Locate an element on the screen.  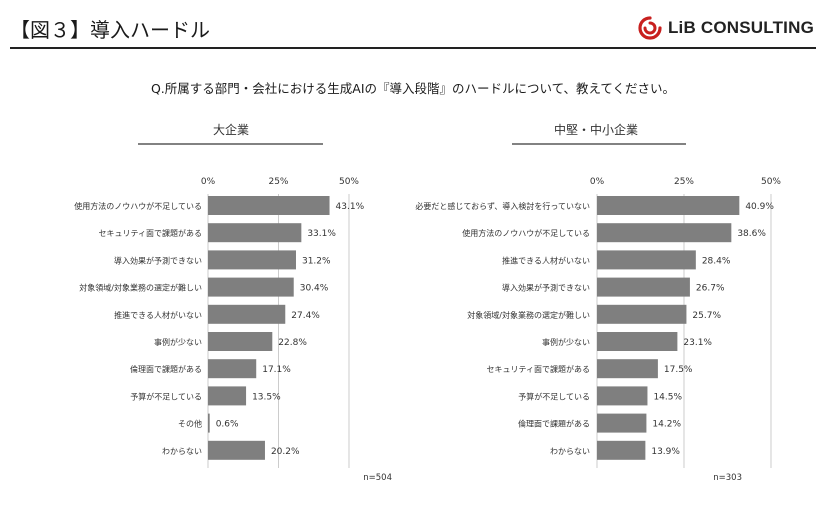
value-label: 25.7% is located at coordinates (706, 316).